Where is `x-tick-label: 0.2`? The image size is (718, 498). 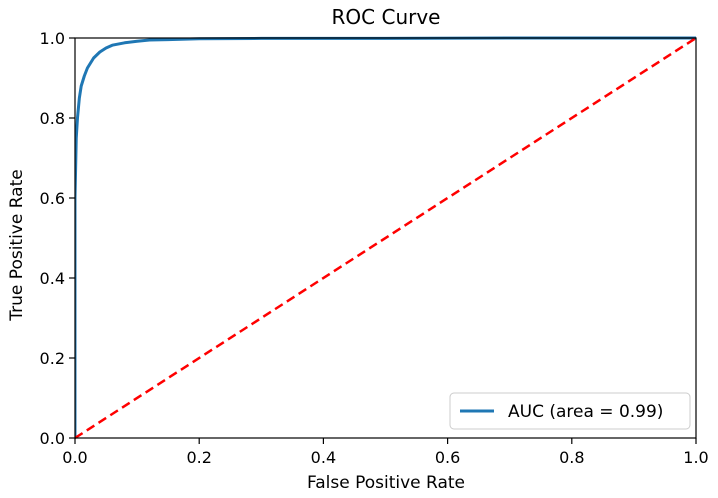
x-tick-label: 0.2 is located at coordinates (198, 457).